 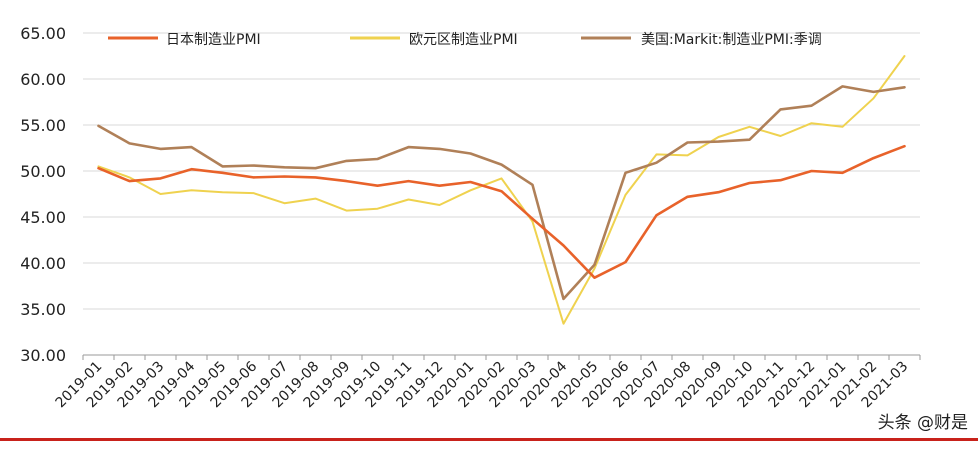 I want to click on y-tick-label: 45.00, so click(x=43, y=217).